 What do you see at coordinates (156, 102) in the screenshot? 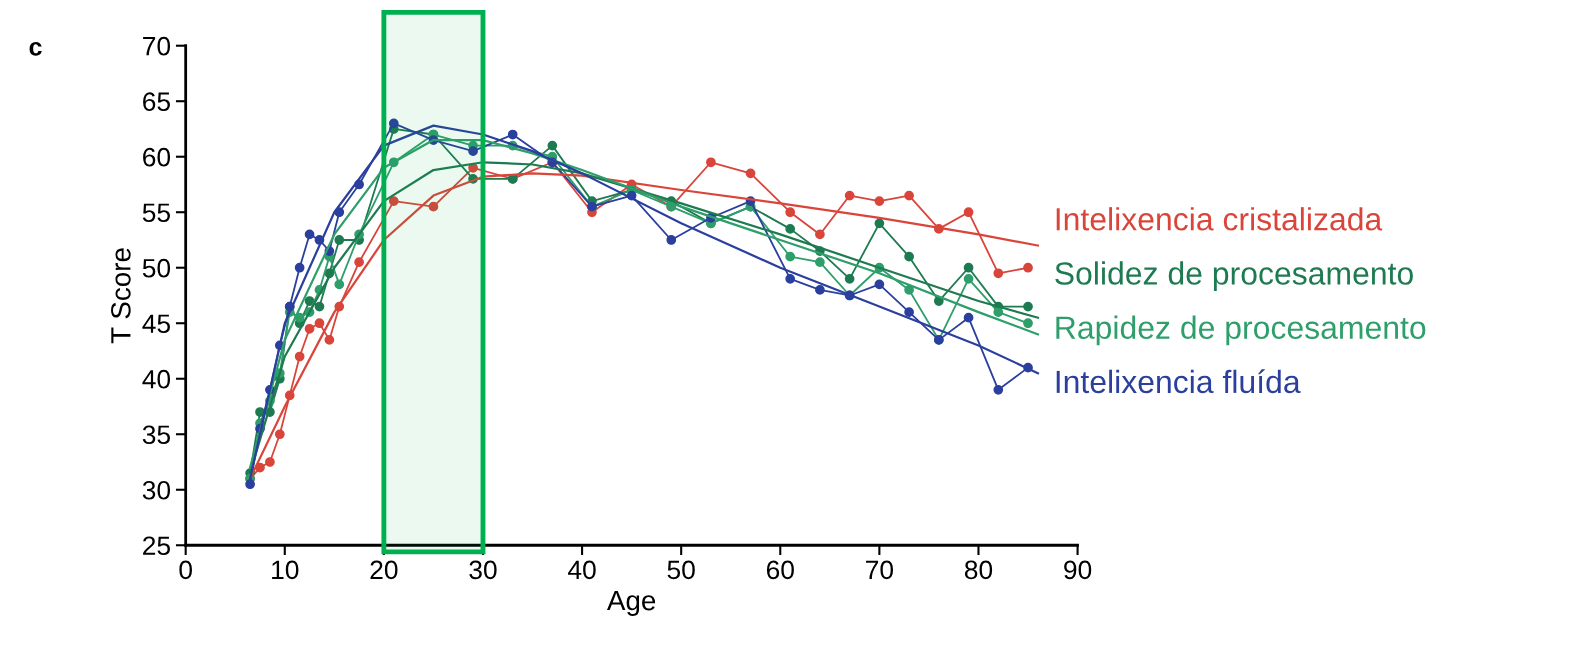
I see `y-tick-label: 65` at bounding box center [156, 102].